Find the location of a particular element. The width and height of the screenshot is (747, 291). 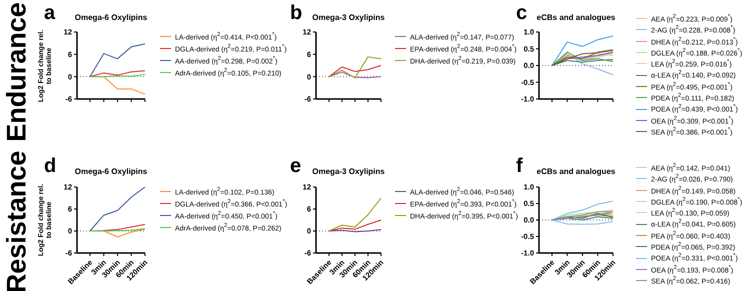

text: c is located at coordinates (522, 13).